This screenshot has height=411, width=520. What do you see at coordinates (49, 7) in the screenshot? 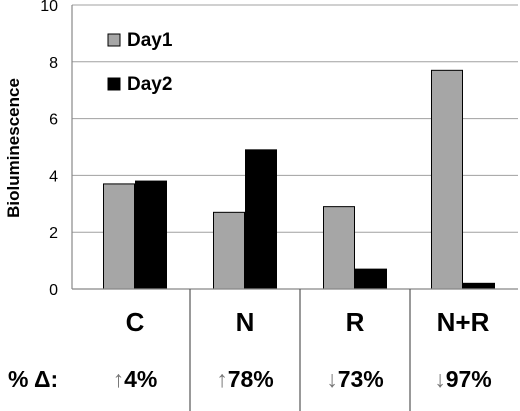
I see `y-tick-label: 10` at bounding box center [49, 7].